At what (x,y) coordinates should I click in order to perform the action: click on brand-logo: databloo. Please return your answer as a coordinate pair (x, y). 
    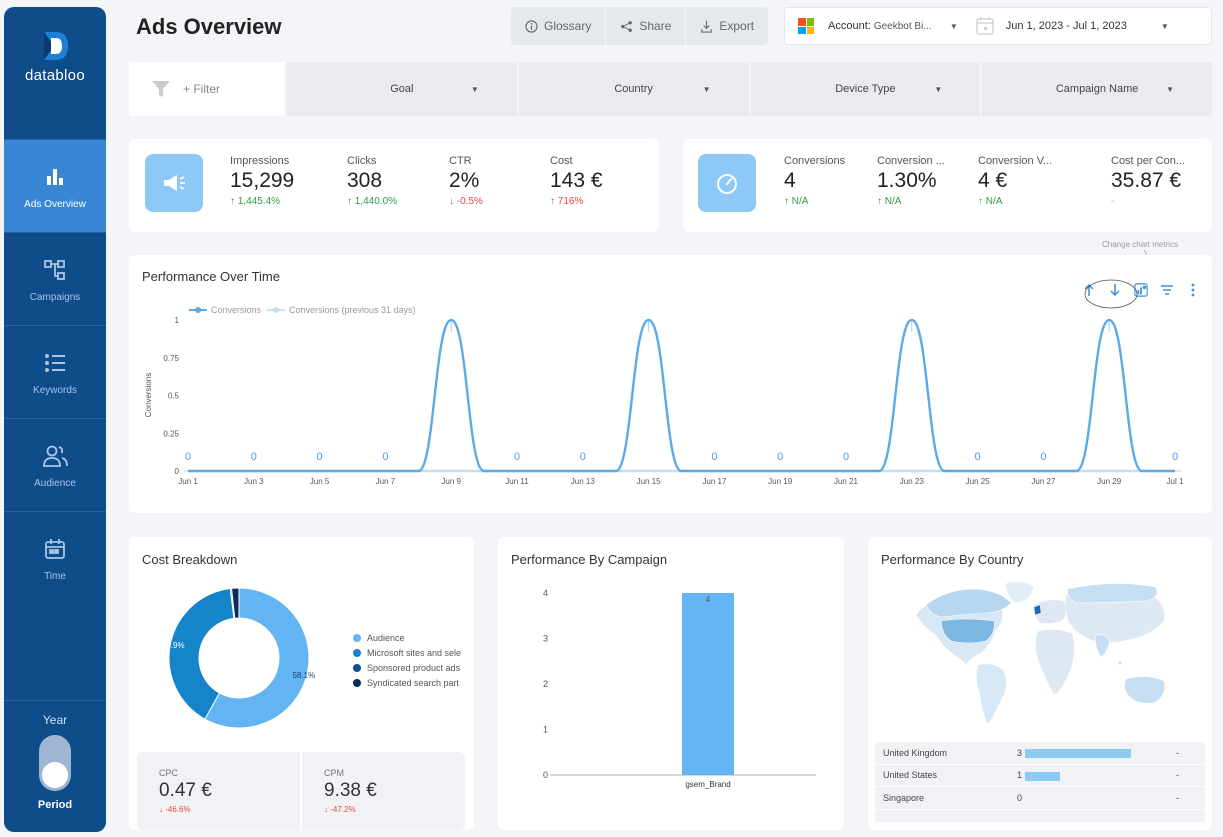
    Looking at the image, I should click on (55, 73).